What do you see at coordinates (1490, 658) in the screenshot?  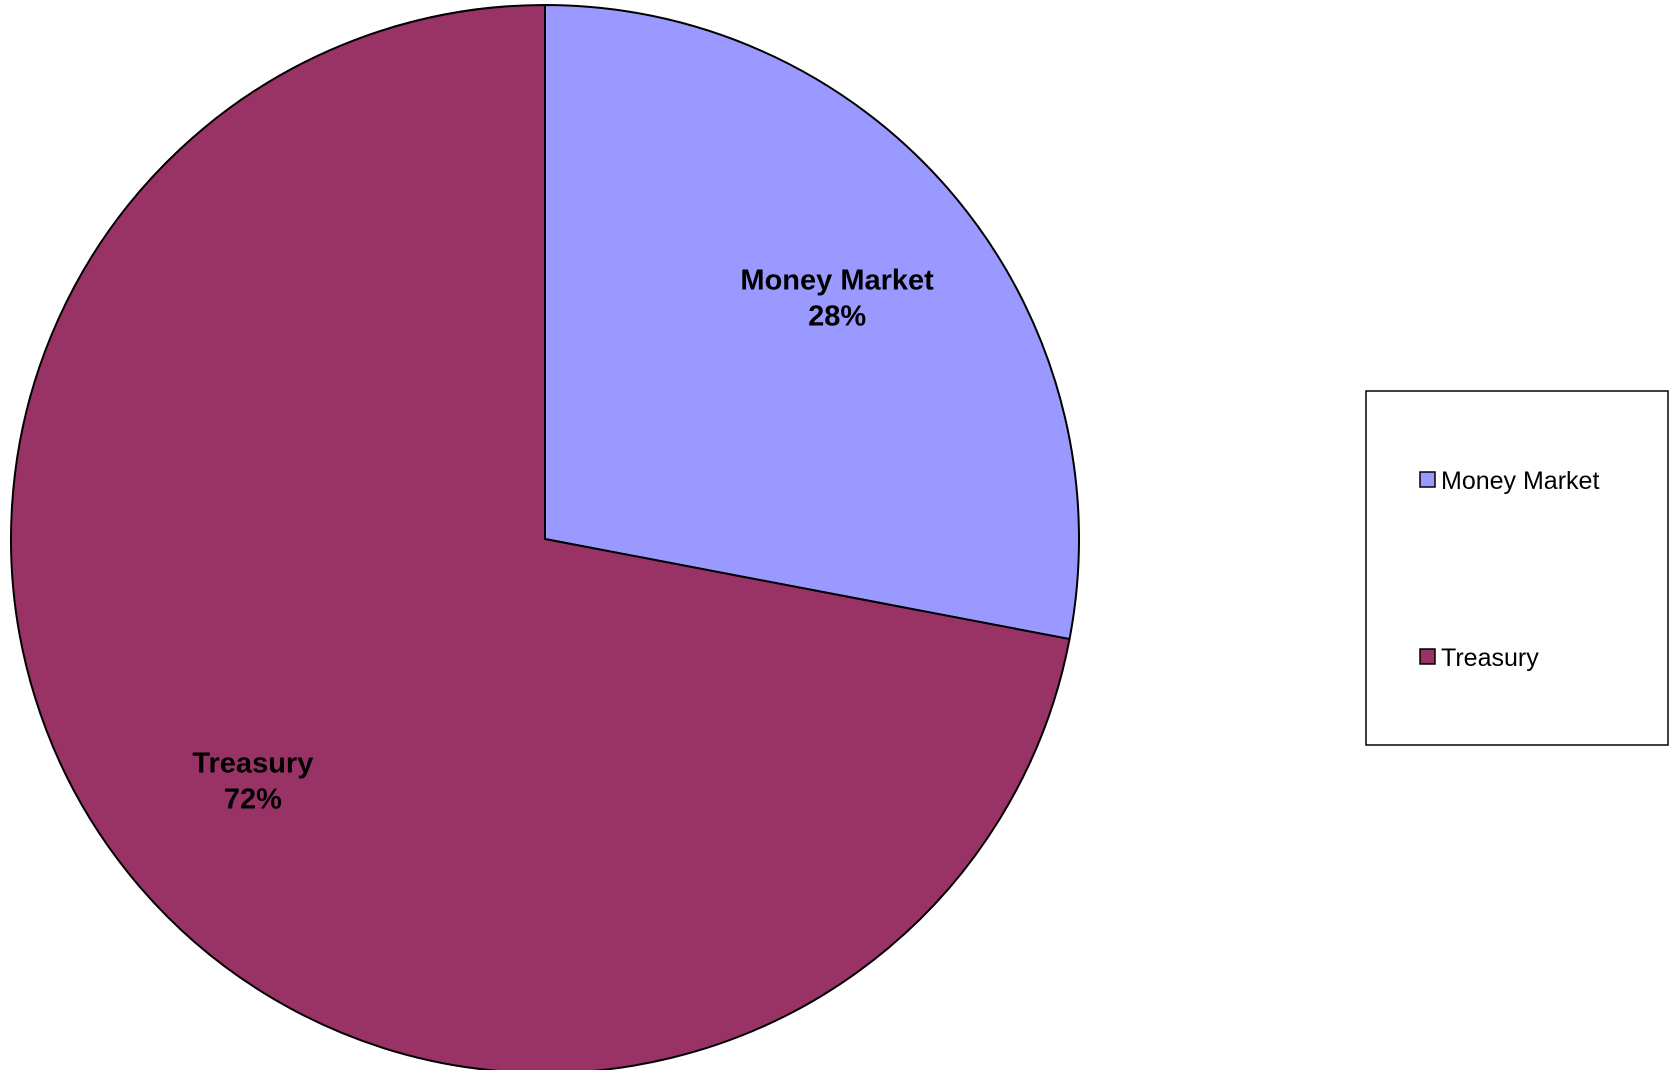 I see `legend-label-treasury: Treasury` at bounding box center [1490, 658].